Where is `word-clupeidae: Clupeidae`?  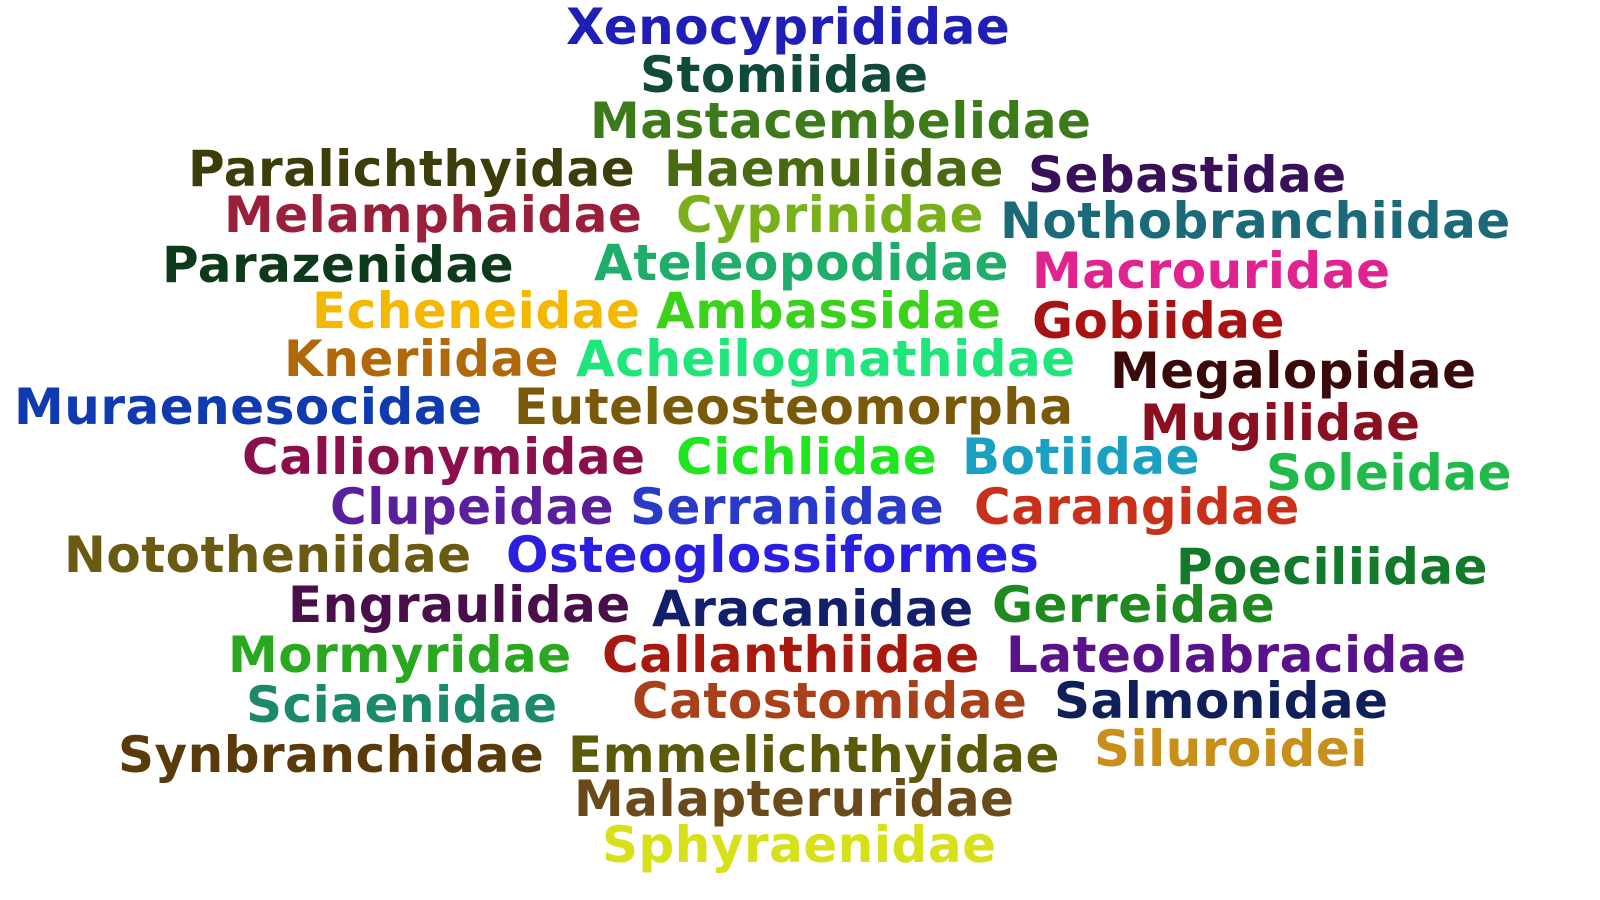
word-clupeidae: Clupeidae is located at coordinates (472, 507).